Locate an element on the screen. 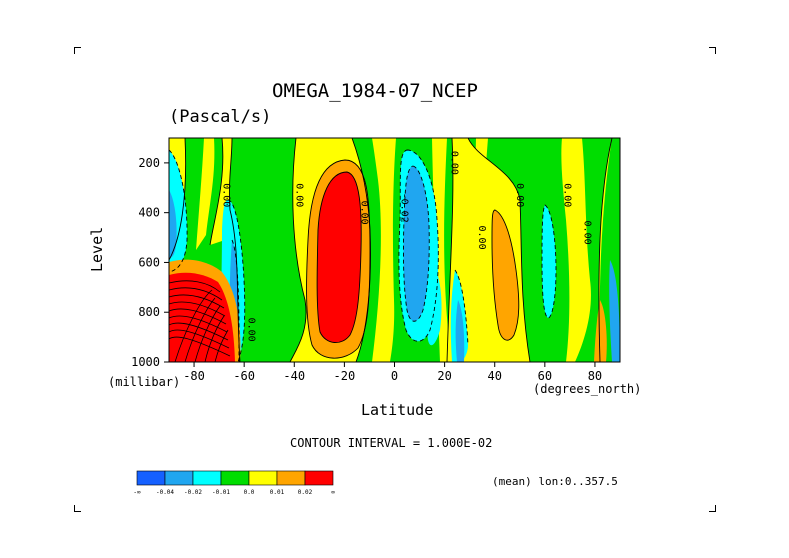 The height and width of the screenshot is (558, 789). field-antarctic-dense-contours is located at coordinates (200, 321).